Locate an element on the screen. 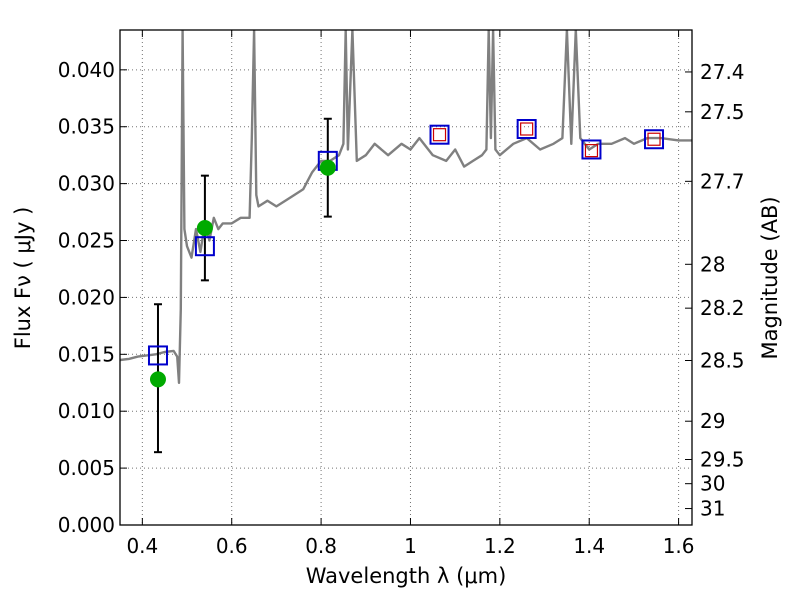  y-tick-label: 0.020 is located at coordinates (86, 297).